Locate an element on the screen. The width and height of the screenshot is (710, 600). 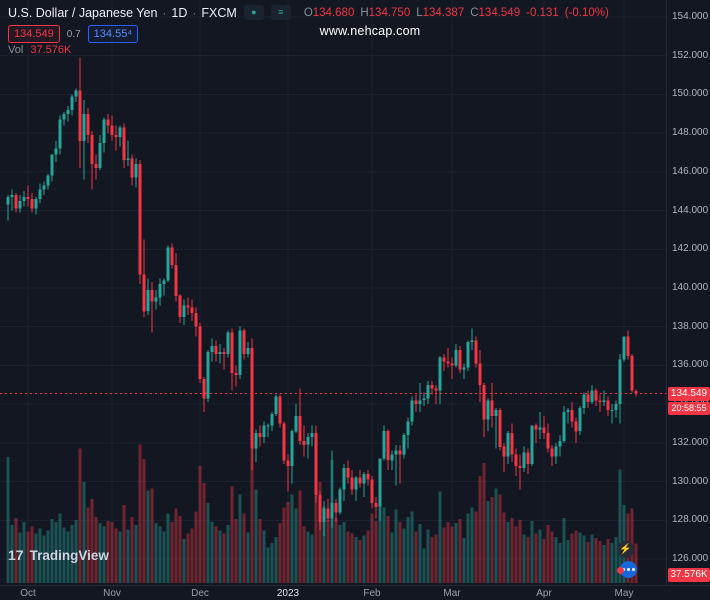
time-tick-label: 2023 is located at coordinates (288, 593).